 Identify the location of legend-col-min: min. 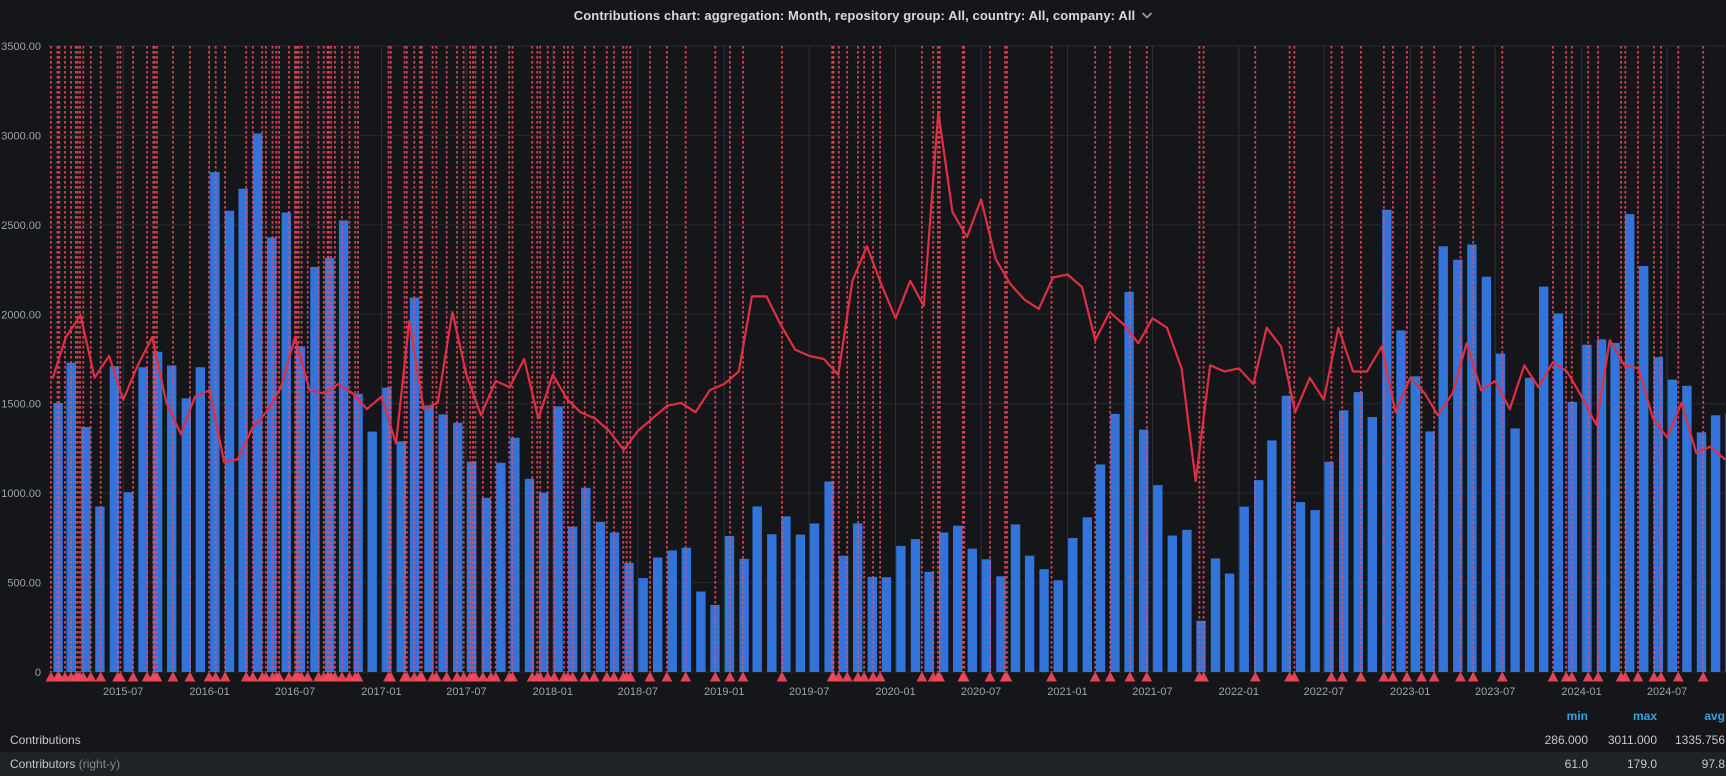
(1577, 716).